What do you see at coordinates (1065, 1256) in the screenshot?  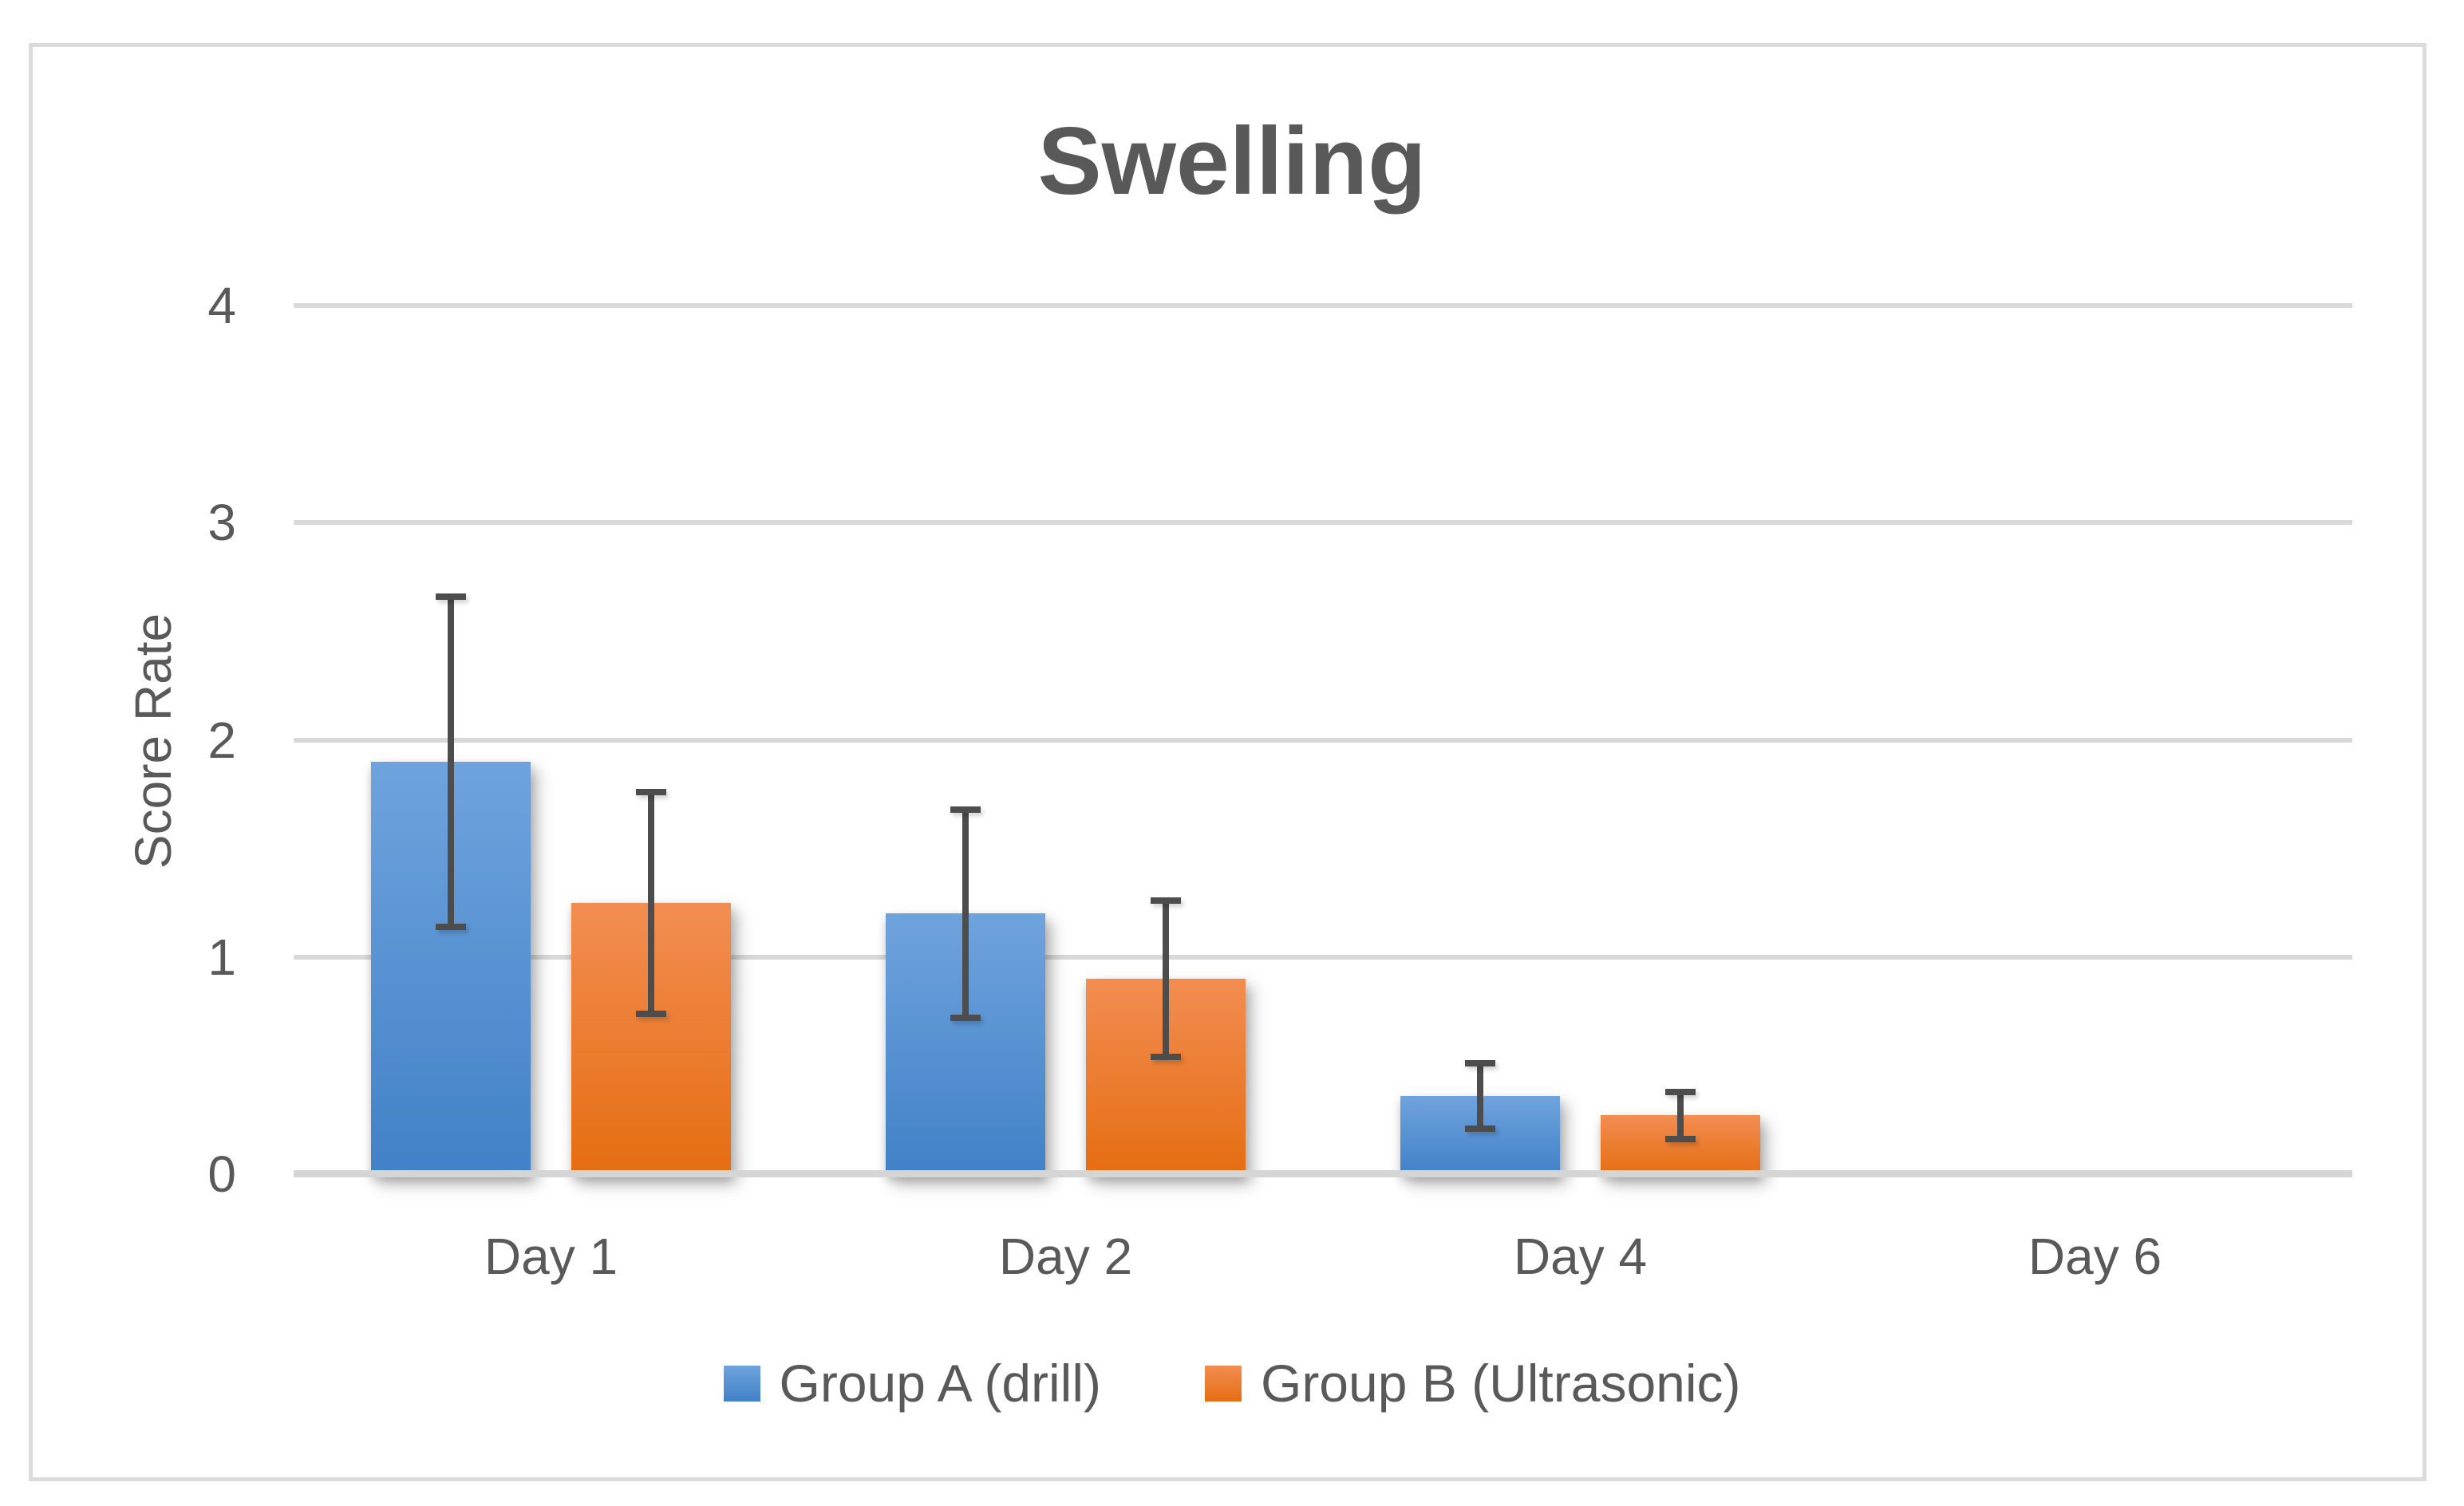 I see `x-axis-label-day-2: Day 2` at bounding box center [1065, 1256].